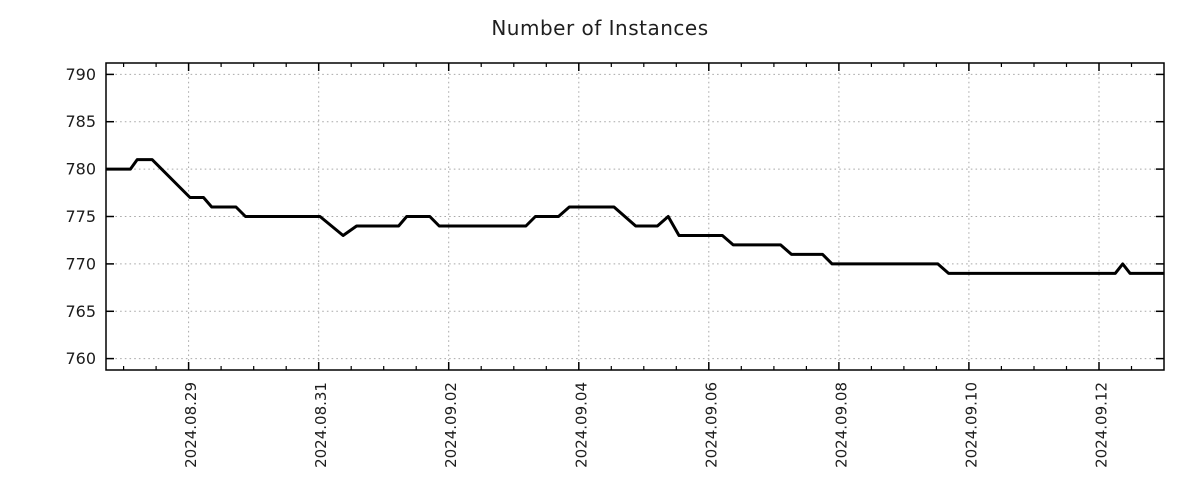  I want to click on x-tick-label: 2024.09.12, so click(1102, 425).